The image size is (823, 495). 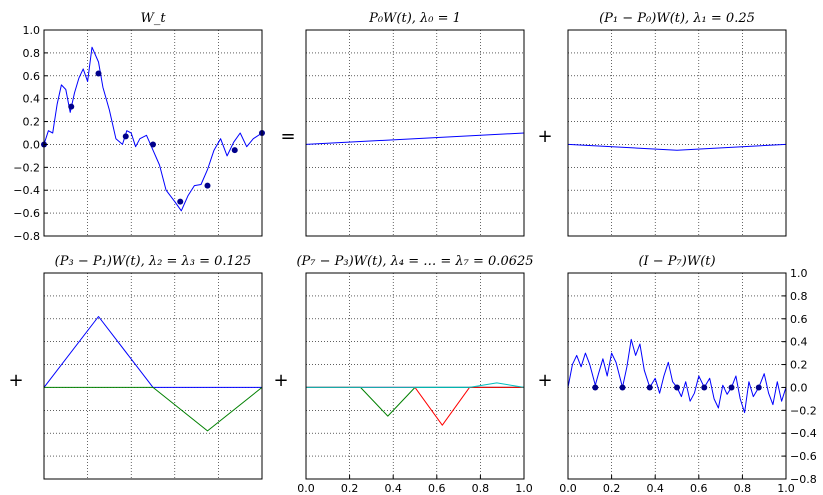 I want to click on operator-plus-2: +, so click(x=15, y=380).